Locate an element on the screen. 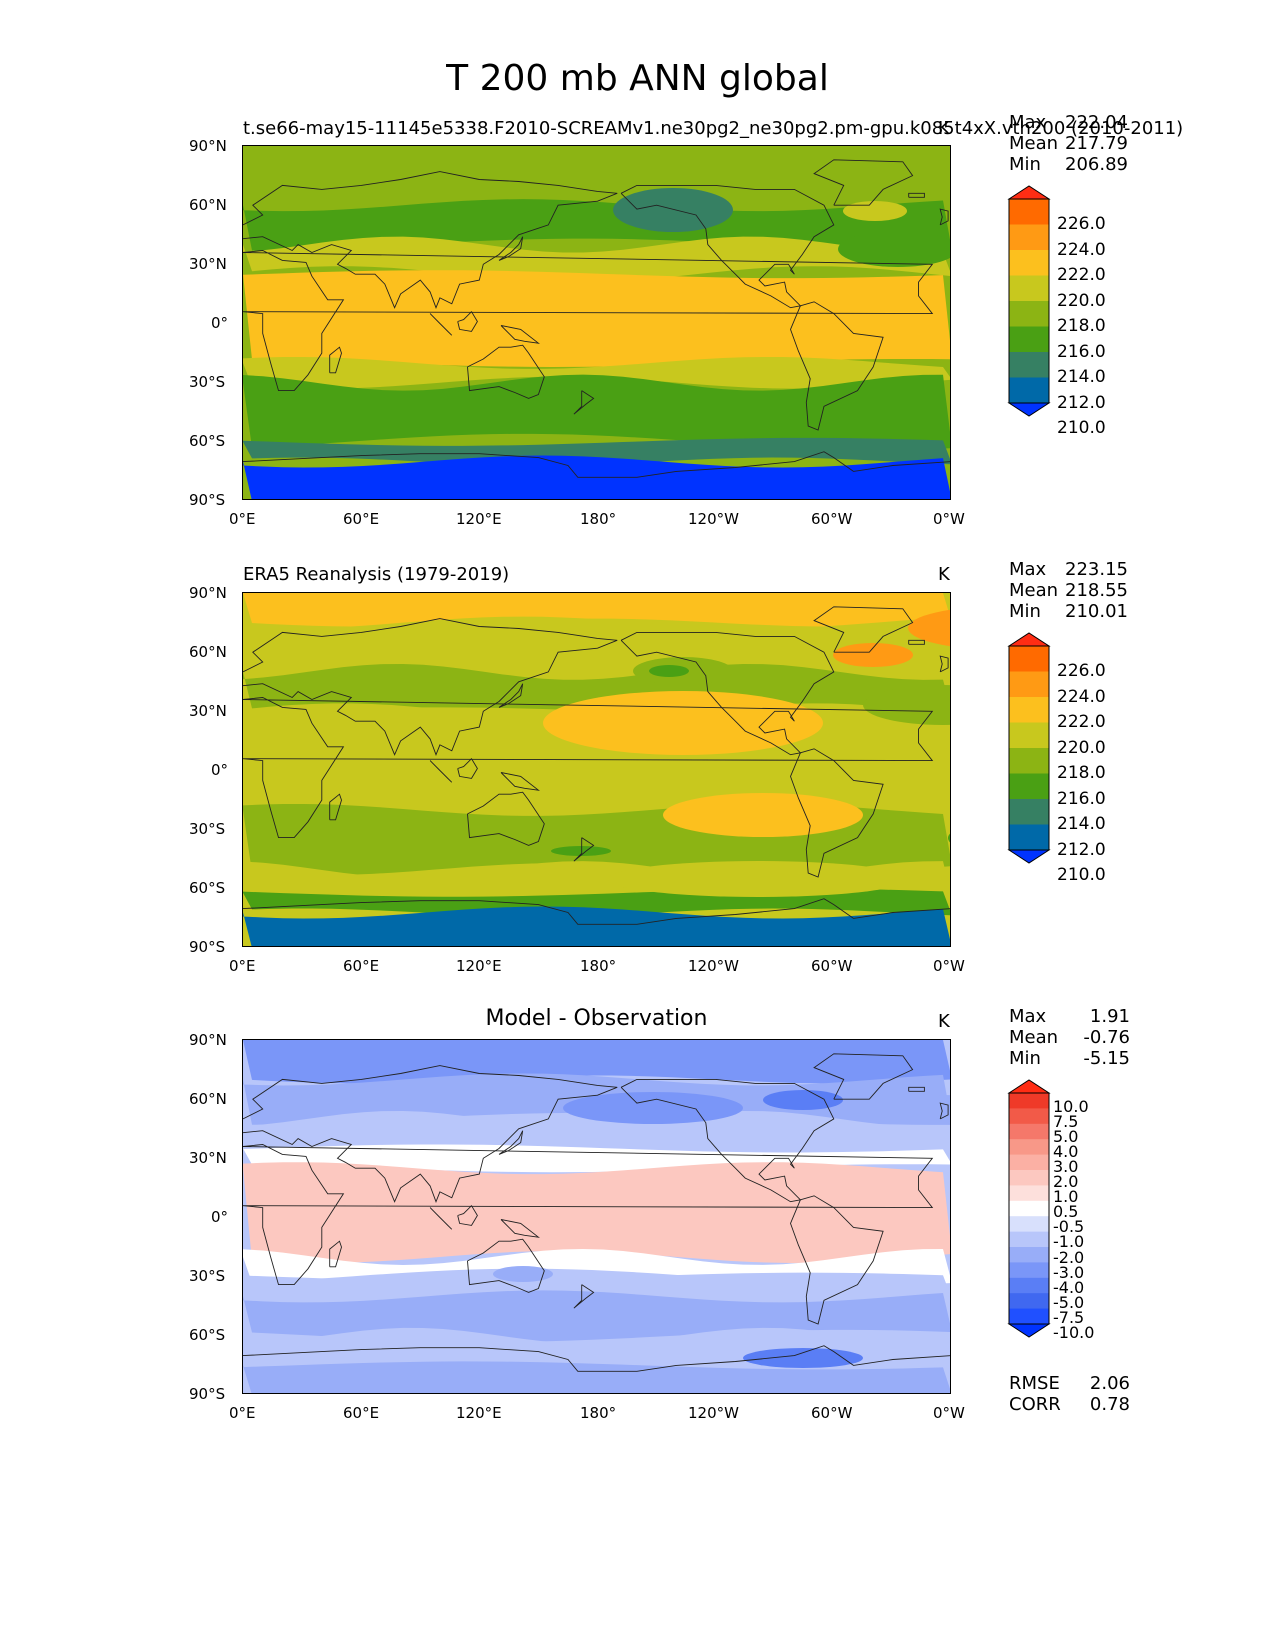 The image size is (1275, 1650). p3-xtick-60w: 60°W is located at coordinates (832, 1413).